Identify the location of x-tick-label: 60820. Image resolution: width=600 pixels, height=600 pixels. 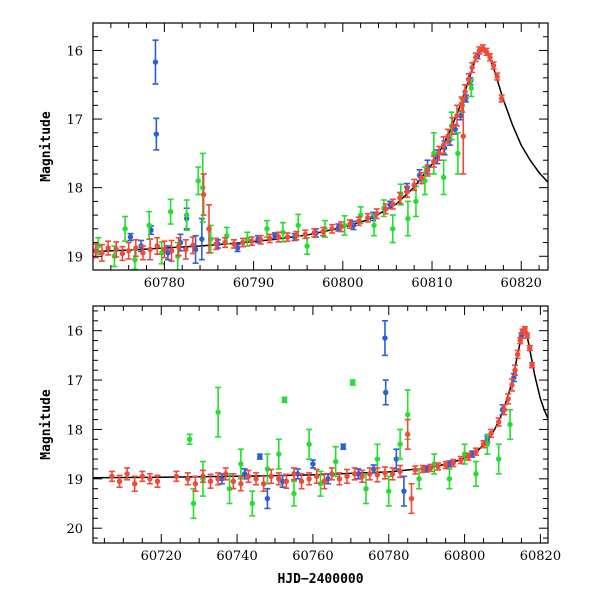
(521, 283).